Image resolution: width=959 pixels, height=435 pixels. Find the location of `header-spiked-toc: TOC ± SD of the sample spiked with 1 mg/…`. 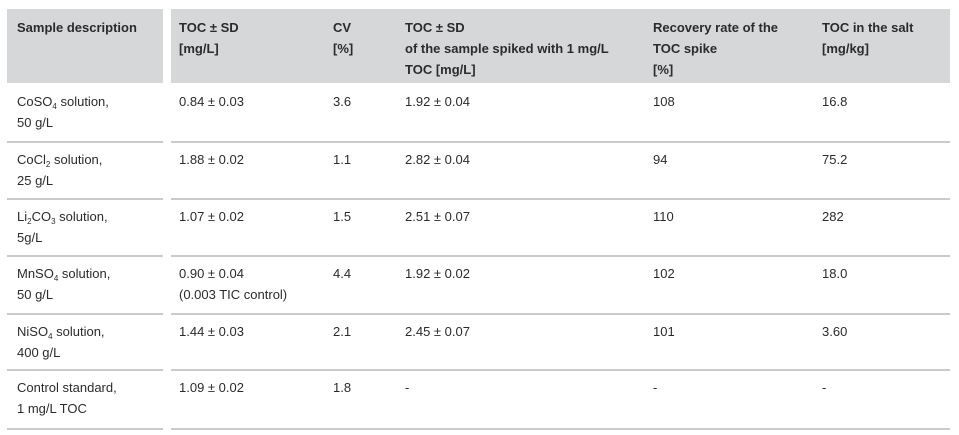

header-spiked-toc: TOC ± SD of the sample spiked with 1 mg/… is located at coordinates (507, 48).